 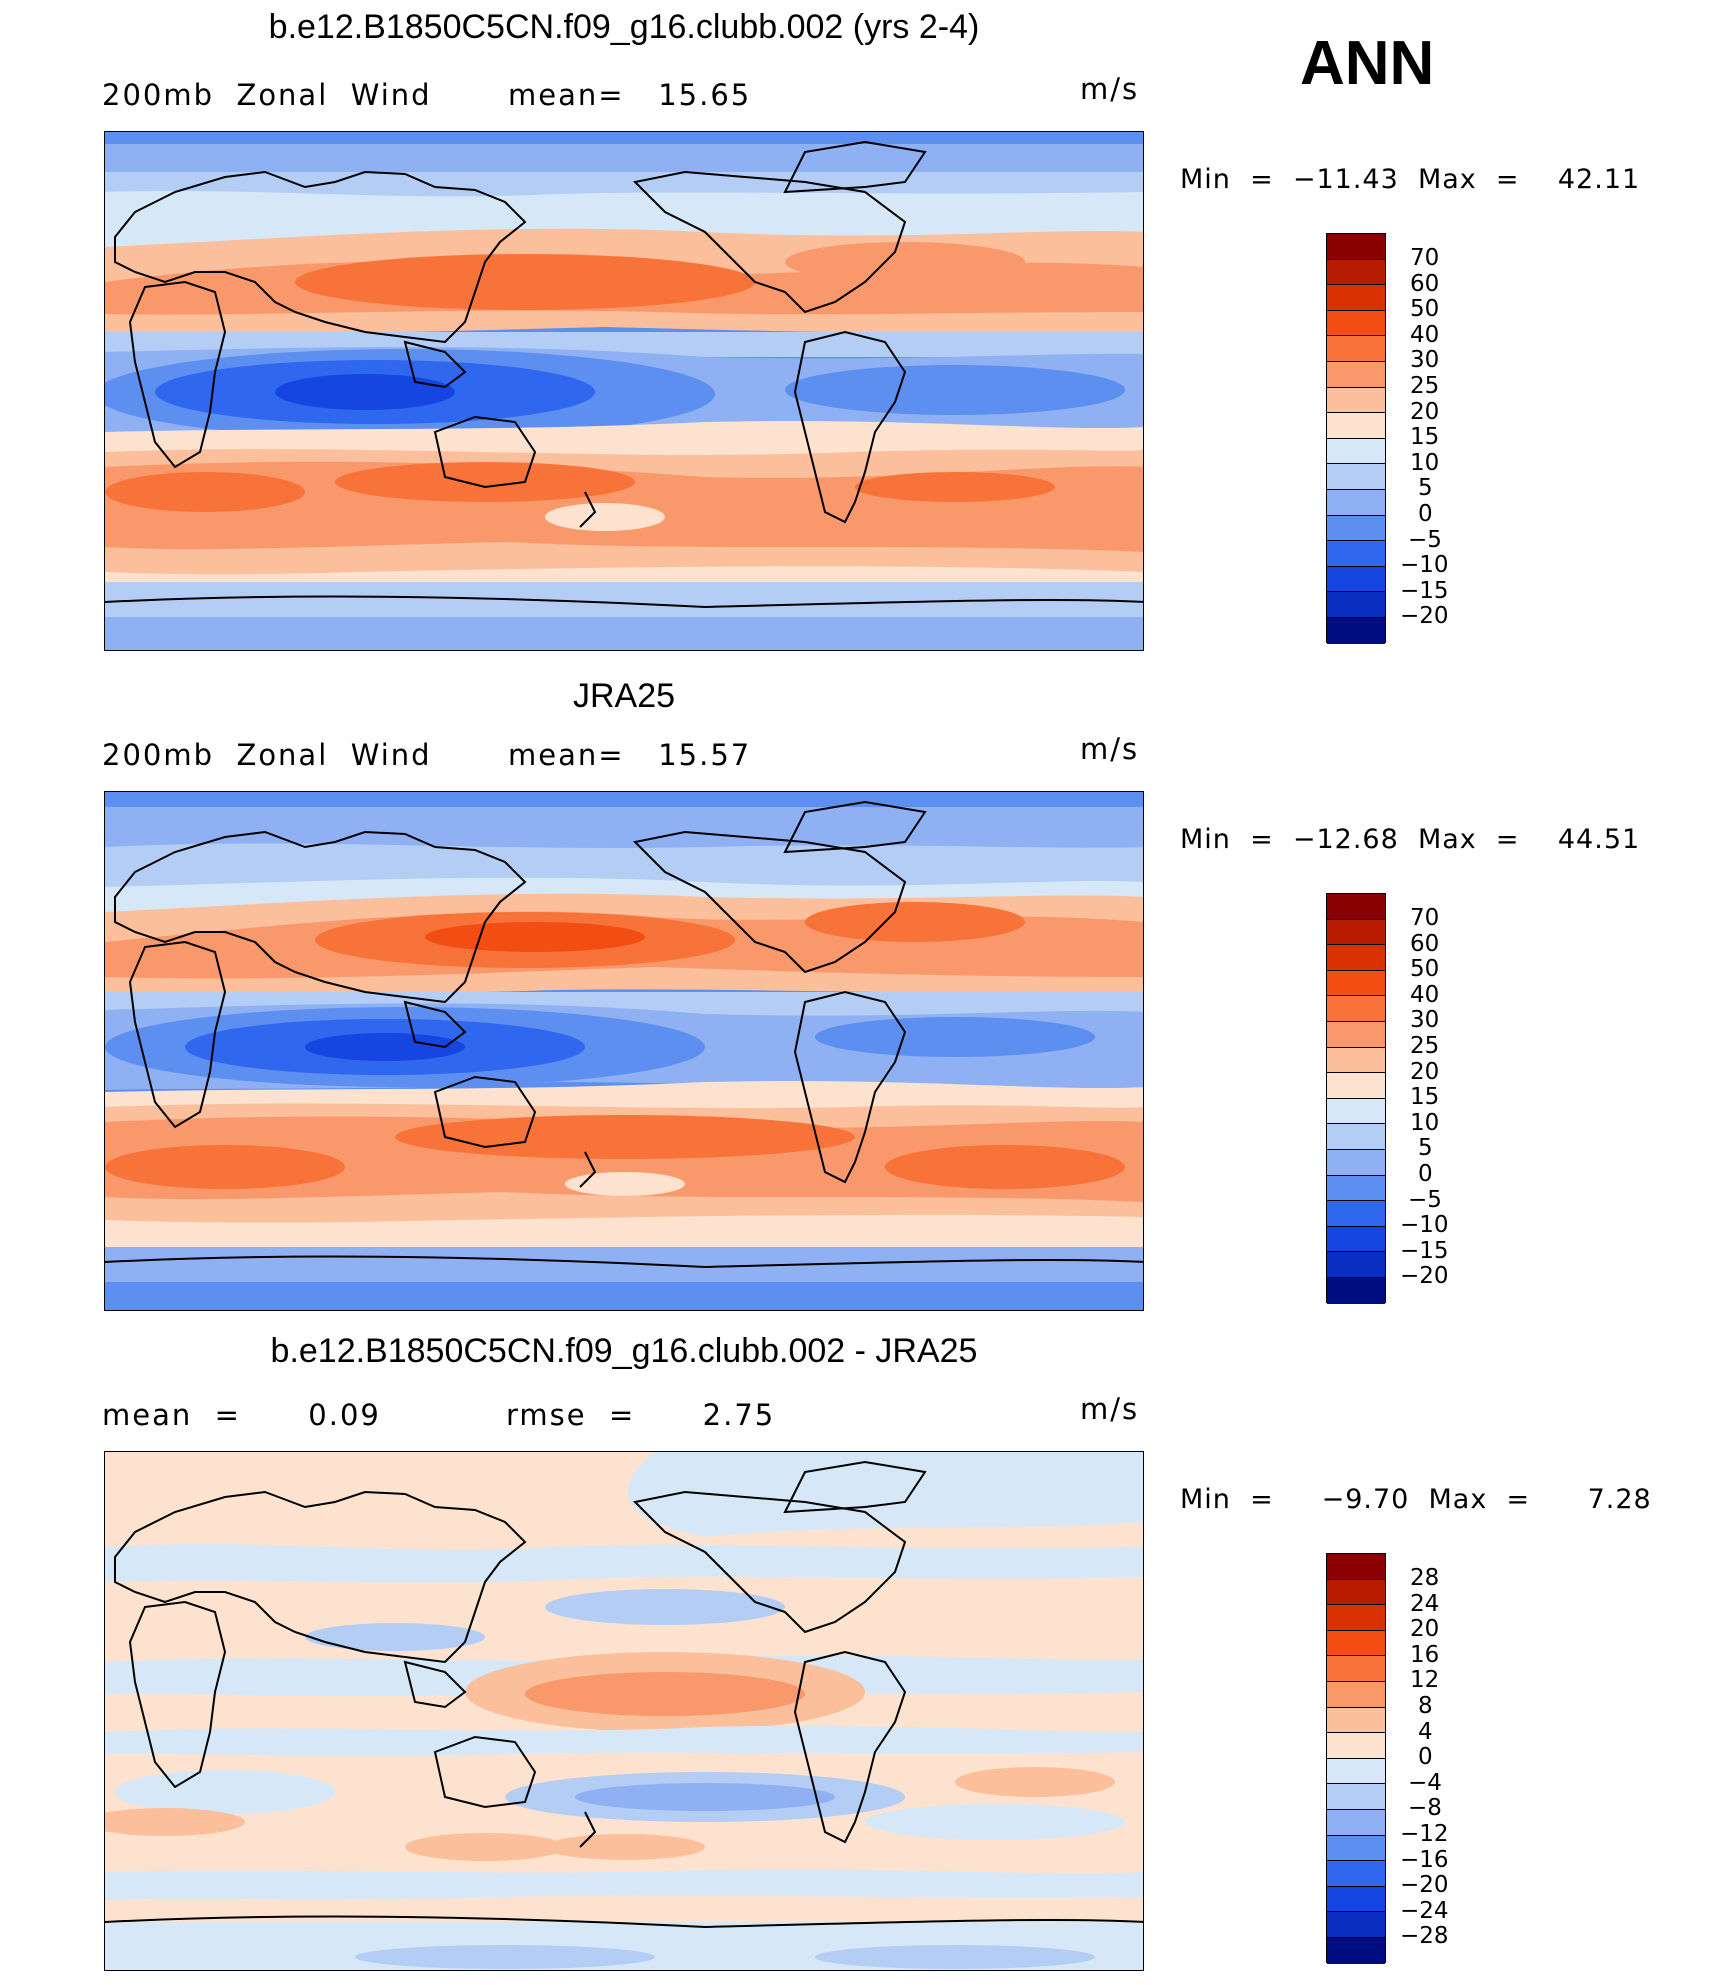 I want to click on cb1-label: −5, so click(x=1425, y=540).